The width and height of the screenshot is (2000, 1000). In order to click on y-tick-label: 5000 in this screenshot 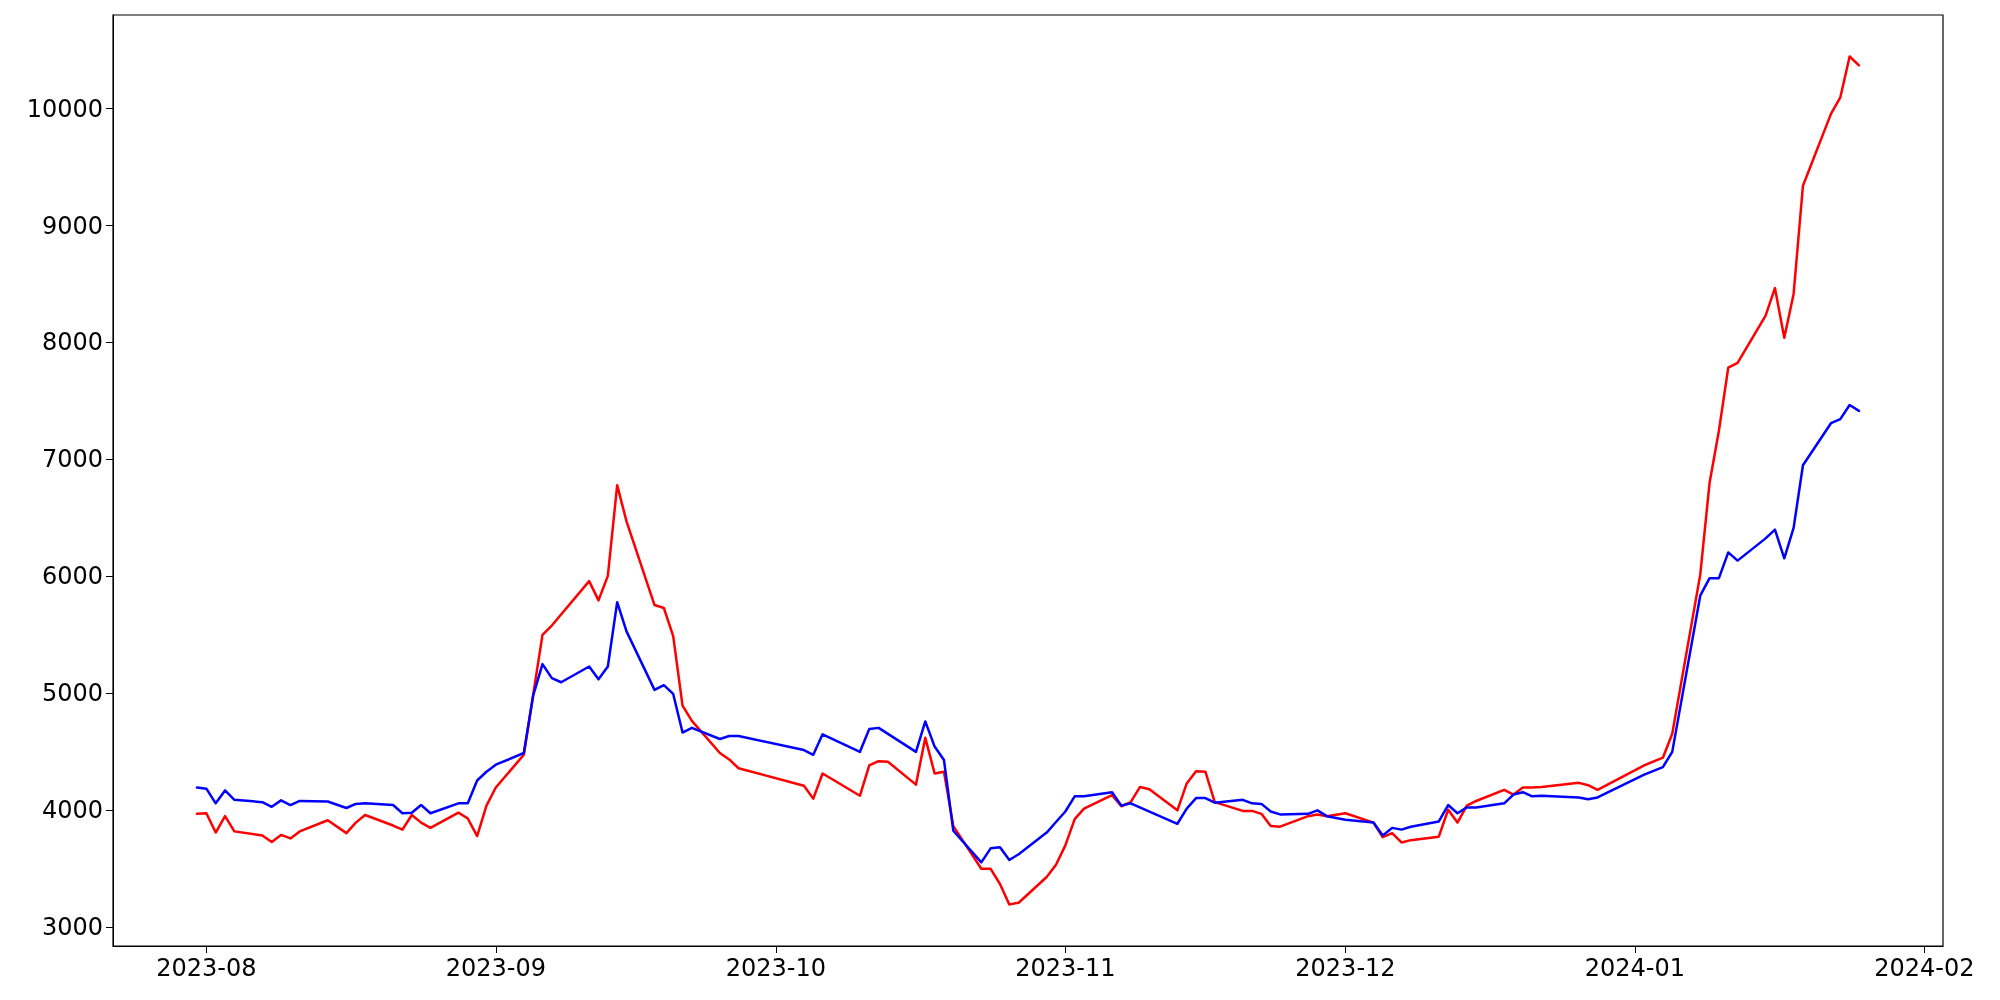, I will do `click(72, 693)`.